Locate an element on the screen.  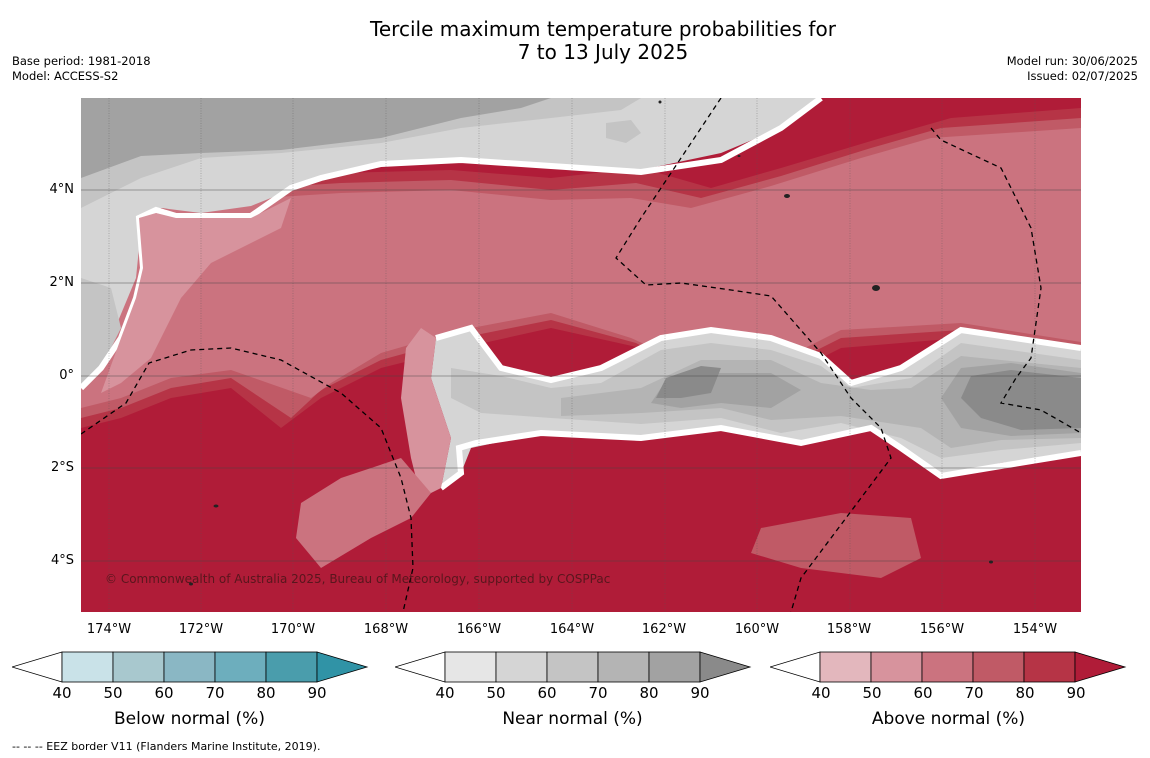
lon-label-166w: 166°W is located at coordinates (479, 629).